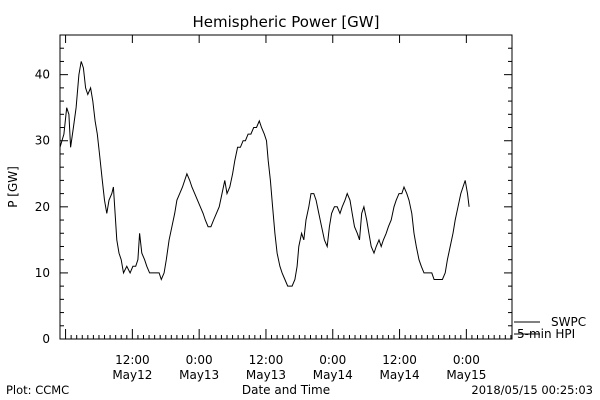  What do you see at coordinates (42, 207) in the screenshot?
I see `y-tick-label: 20` at bounding box center [42, 207].